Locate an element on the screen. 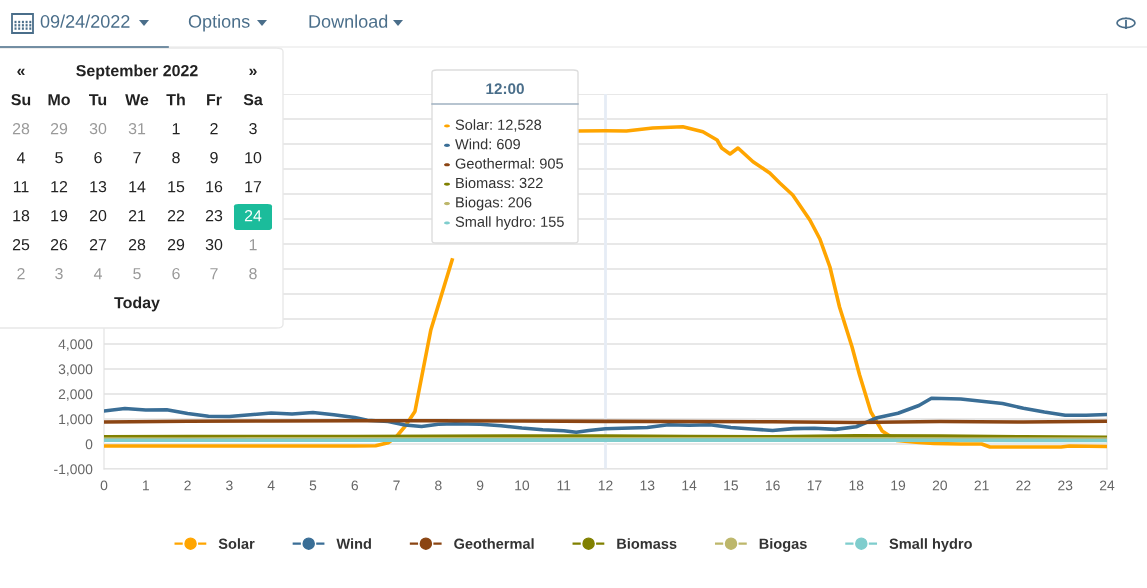 The height and width of the screenshot is (588, 1147). annotation: 22 is located at coordinates (176, 215).